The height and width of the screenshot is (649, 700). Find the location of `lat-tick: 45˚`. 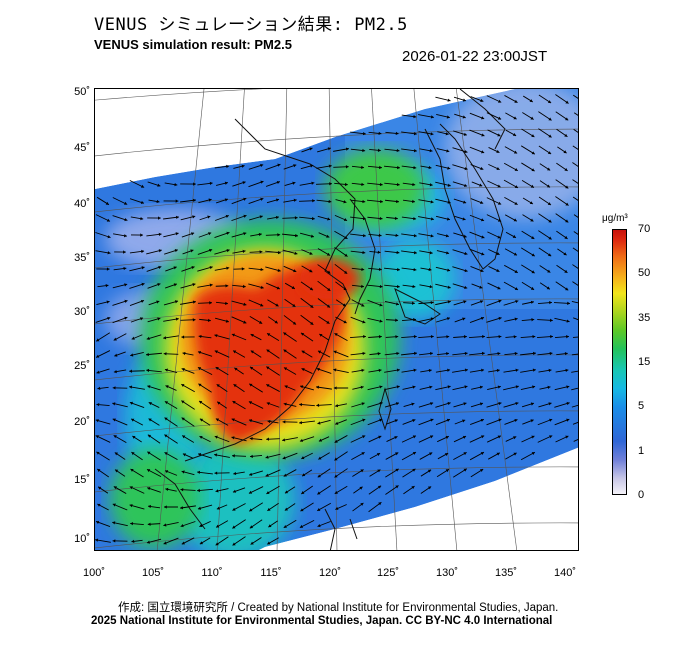

lat-tick: 45˚ is located at coordinates (82, 148).